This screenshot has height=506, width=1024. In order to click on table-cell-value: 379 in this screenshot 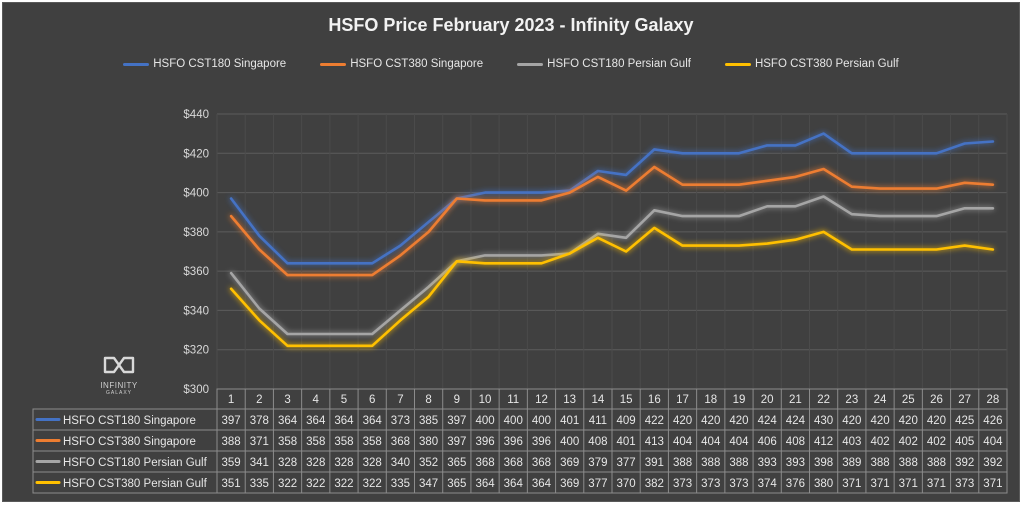, I will do `click(597, 463)`.